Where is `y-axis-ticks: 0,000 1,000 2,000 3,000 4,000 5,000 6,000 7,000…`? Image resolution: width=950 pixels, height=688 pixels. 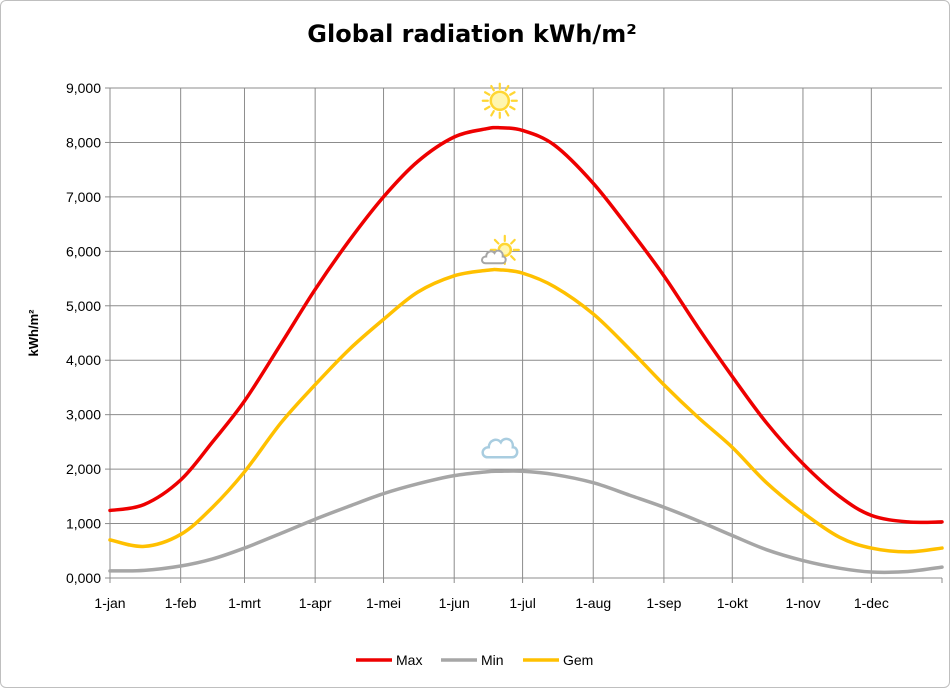 y-axis-ticks: 0,000 1,000 2,000 3,000 4,000 5,000 6,000 7,000… is located at coordinates (88, 333).